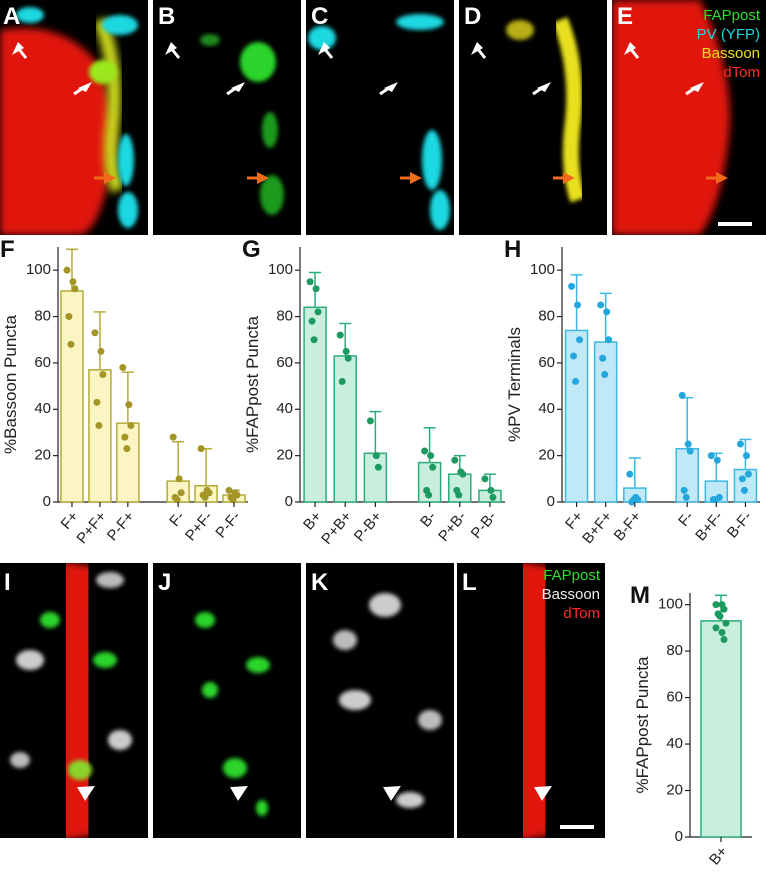 Image resolution: width=766 pixels, height=874 pixels. I want to click on image-l, so click(531, 700).